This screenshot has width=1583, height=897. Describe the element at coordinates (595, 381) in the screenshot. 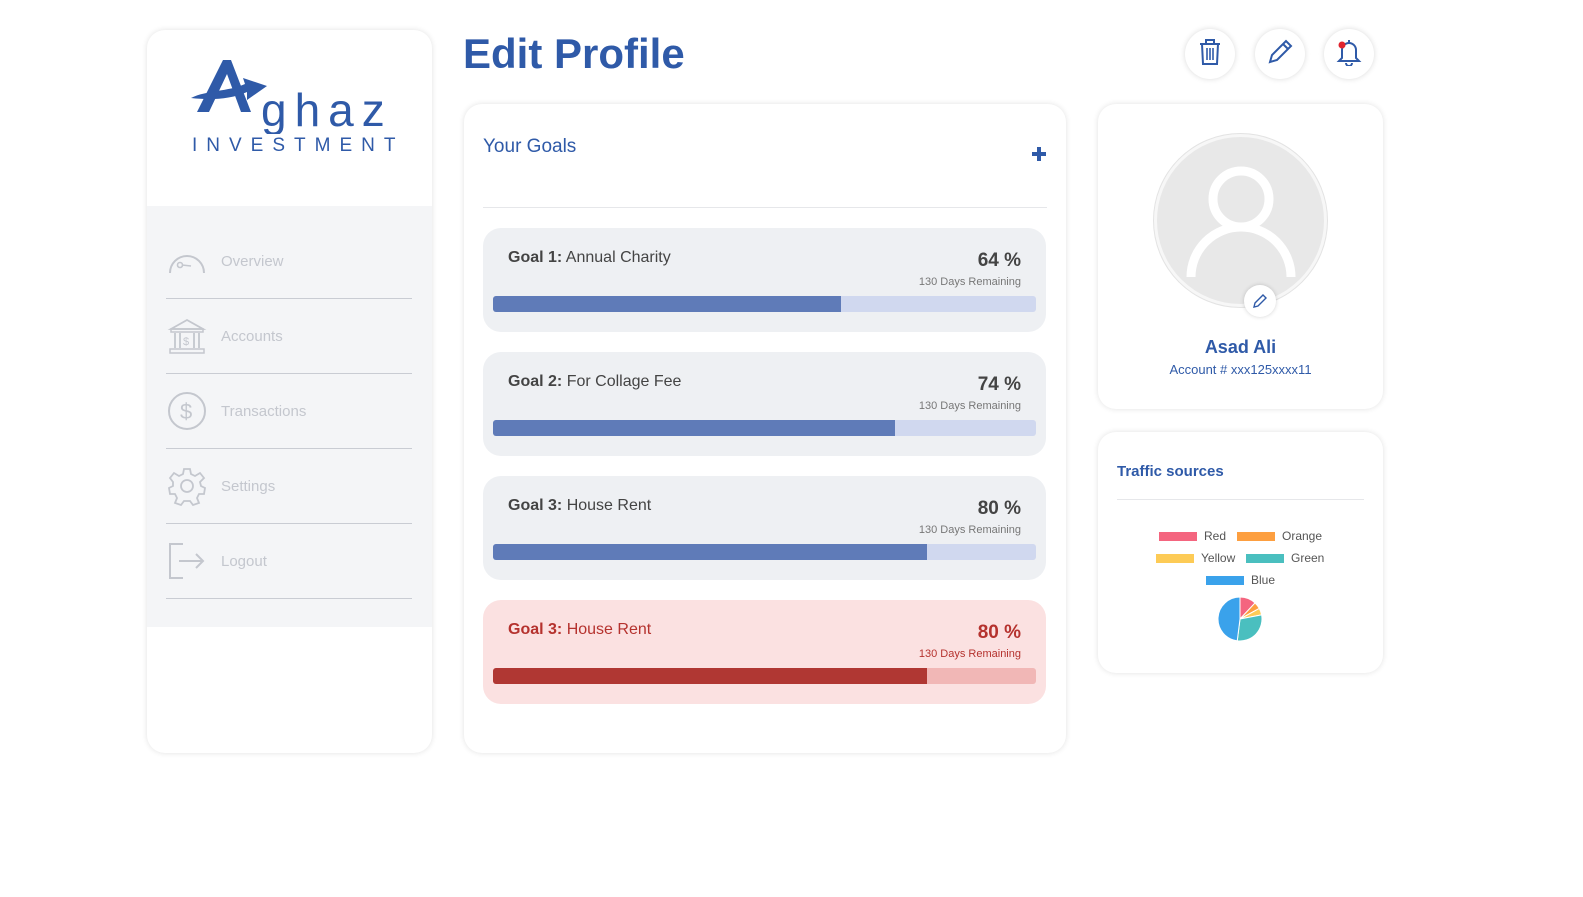

I see `goal-name: Goal 2: For Collage Fee` at that location.